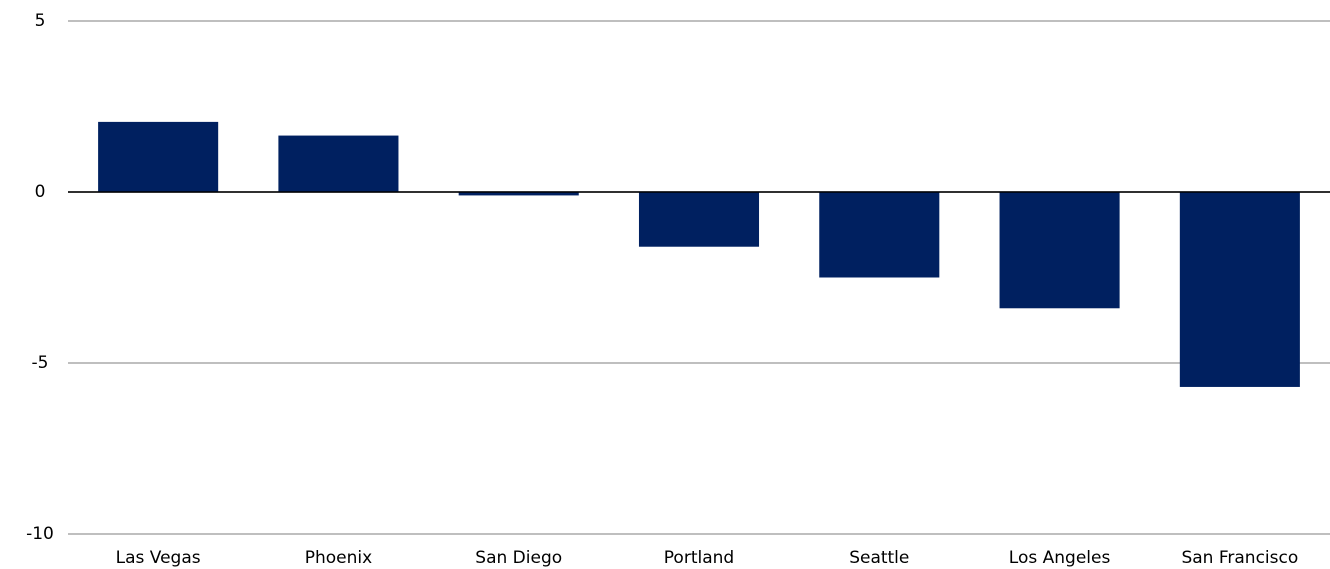  Describe the element at coordinates (40, 21) in the screenshot. I see `y-tick-label: 5` at that location.